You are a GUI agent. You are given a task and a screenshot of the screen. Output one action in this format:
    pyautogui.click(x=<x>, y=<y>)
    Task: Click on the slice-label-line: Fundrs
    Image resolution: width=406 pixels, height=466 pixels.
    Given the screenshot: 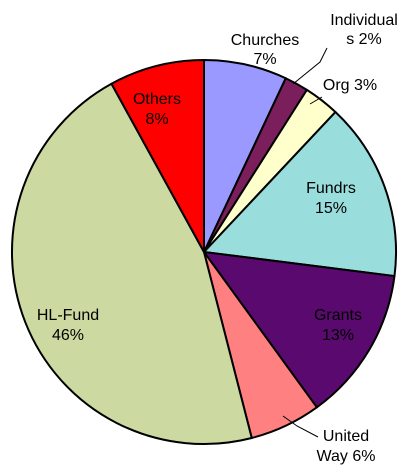 What is the action you would take?
    pyautogui.click(x=331, y=188)
    